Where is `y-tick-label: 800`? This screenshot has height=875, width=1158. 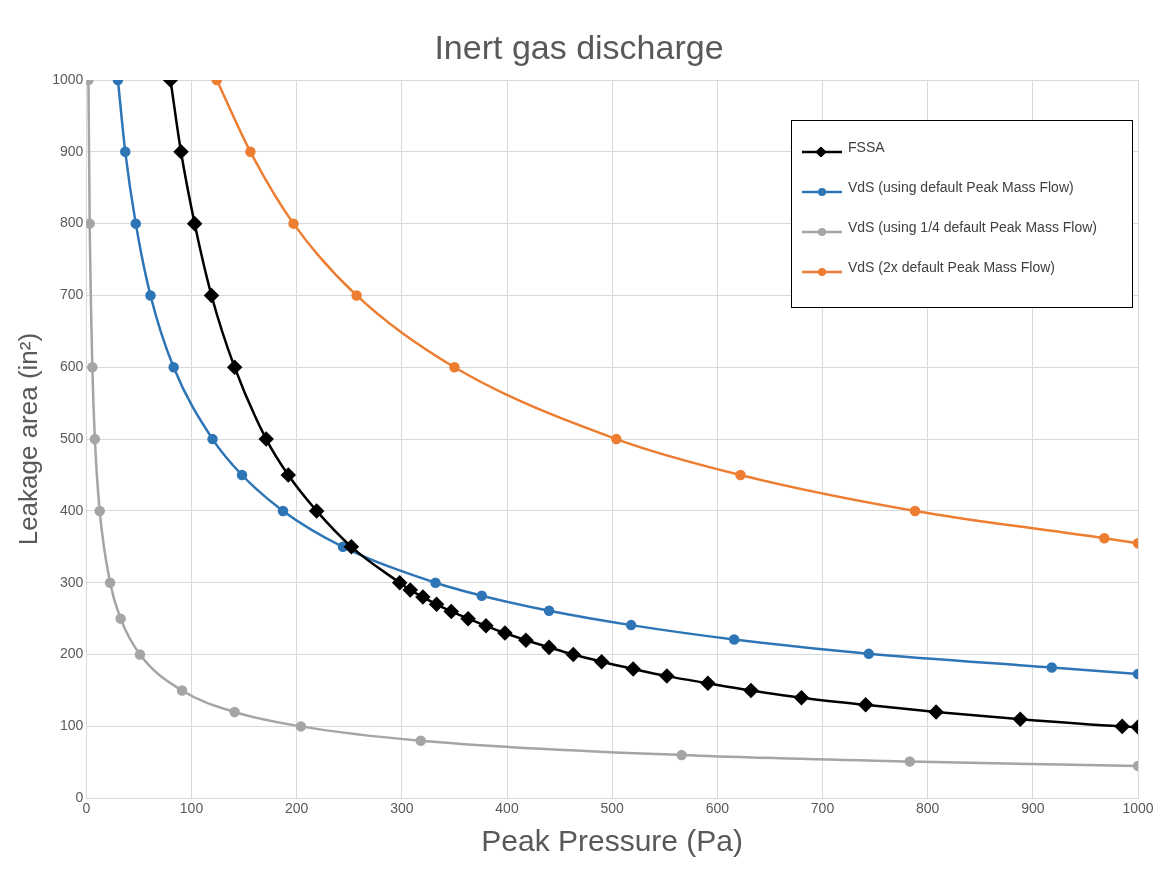
y-tick-label: 800 is located at coordinates (71, 222).